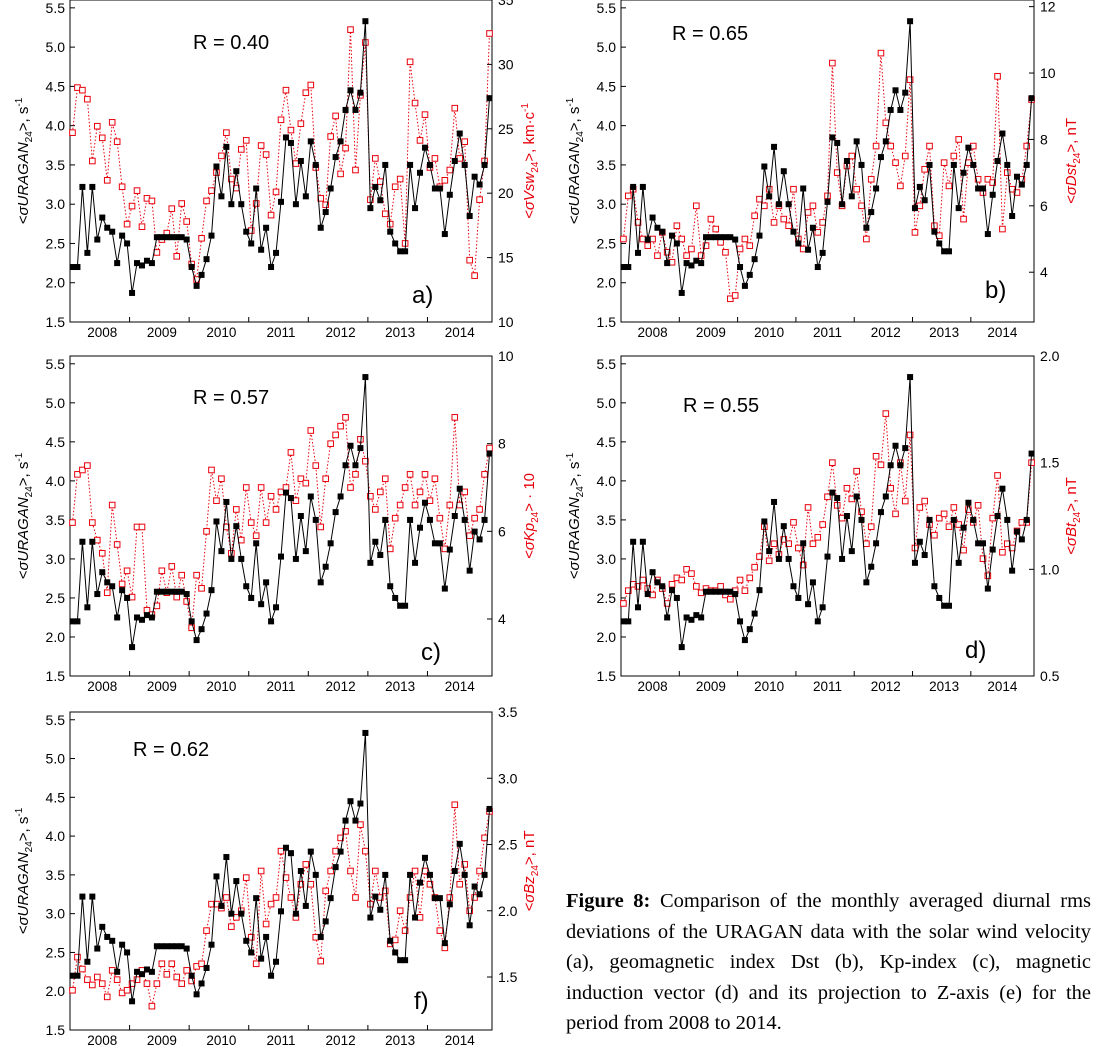  What do you see at coordinates (1050, 463) in the screenshot?
I see `right-tick-label: 1.5` at bounding box center [1050, 463].